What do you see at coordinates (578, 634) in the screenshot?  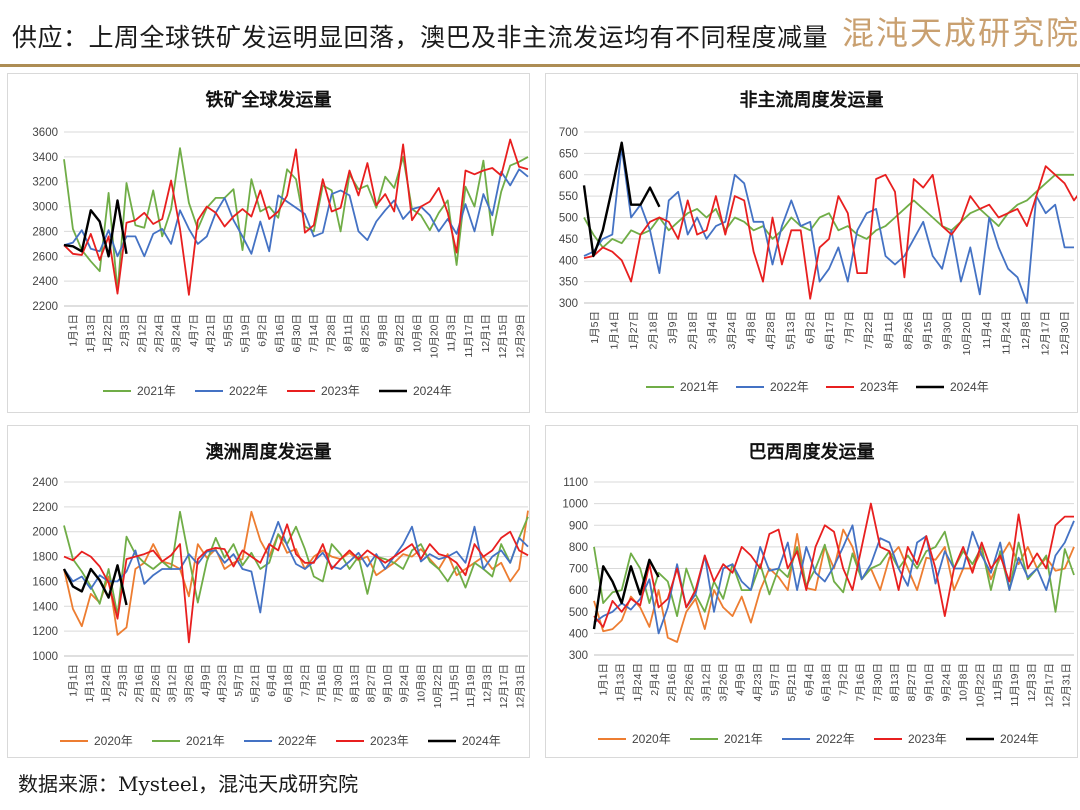 I see `y-tick-label: 400` at bounding box center [578, 634].